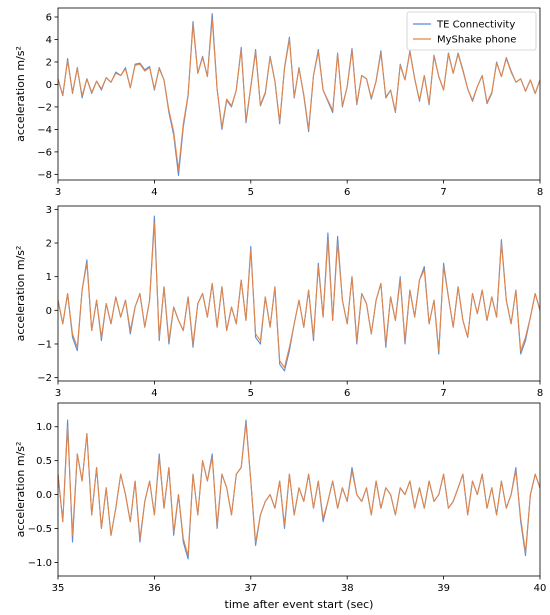  I want to click on y-tick-label: −8, so click(44, 175).